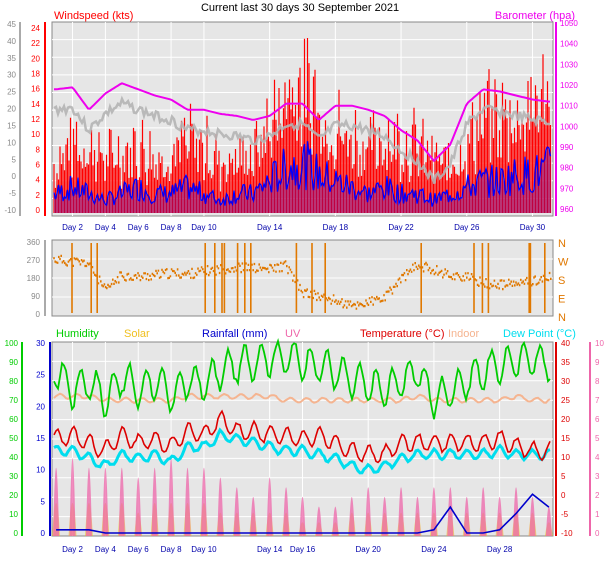 The image size is (608, 566). I want to click on wind-outer-tick: 35, so click(11, 58).